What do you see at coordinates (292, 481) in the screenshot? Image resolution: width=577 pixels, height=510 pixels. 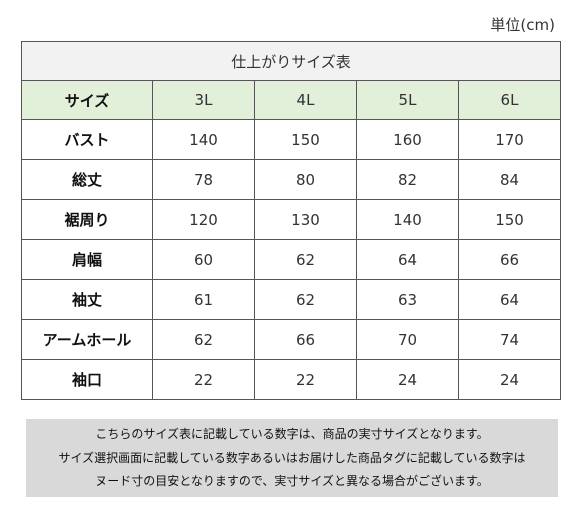 I see `note-line: ヌード寸の目安となりますので、実寸サイズと異なる場合がございます。` at bounding box center [292, 481].